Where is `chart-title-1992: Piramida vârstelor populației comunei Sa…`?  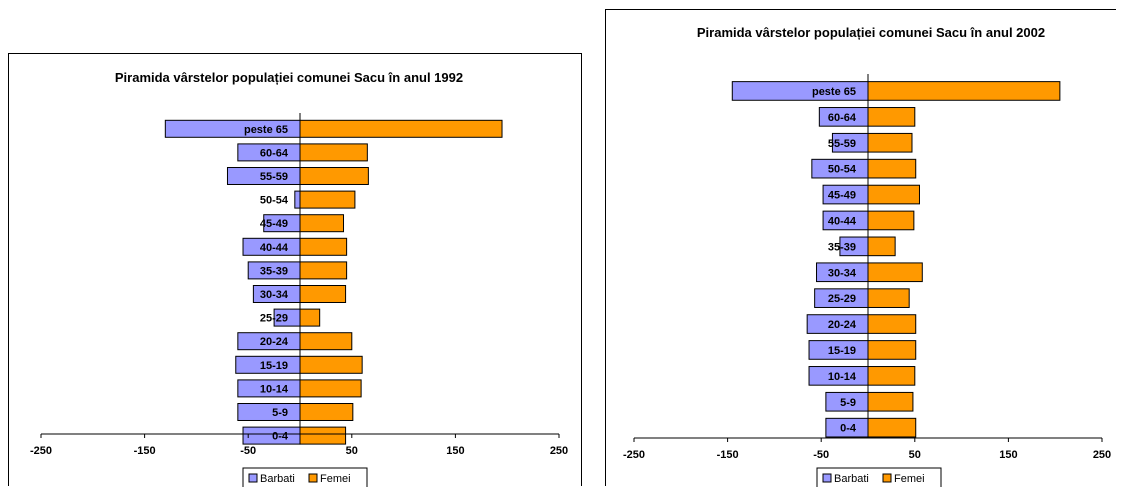 chart-title-1992: Piramida vârstelor populației comunei Sa… is located at coordinates (289, 77).